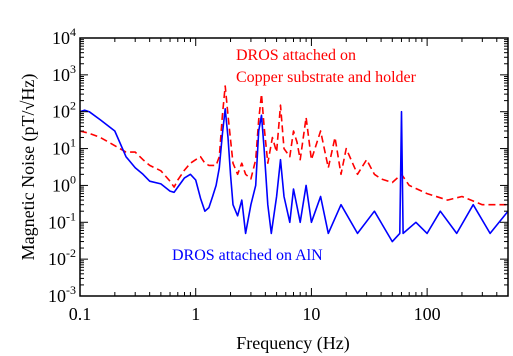  Describe the element at coordinates (64, 147) in the screenshot. I see `y-tick-label: 10¹` at that location.